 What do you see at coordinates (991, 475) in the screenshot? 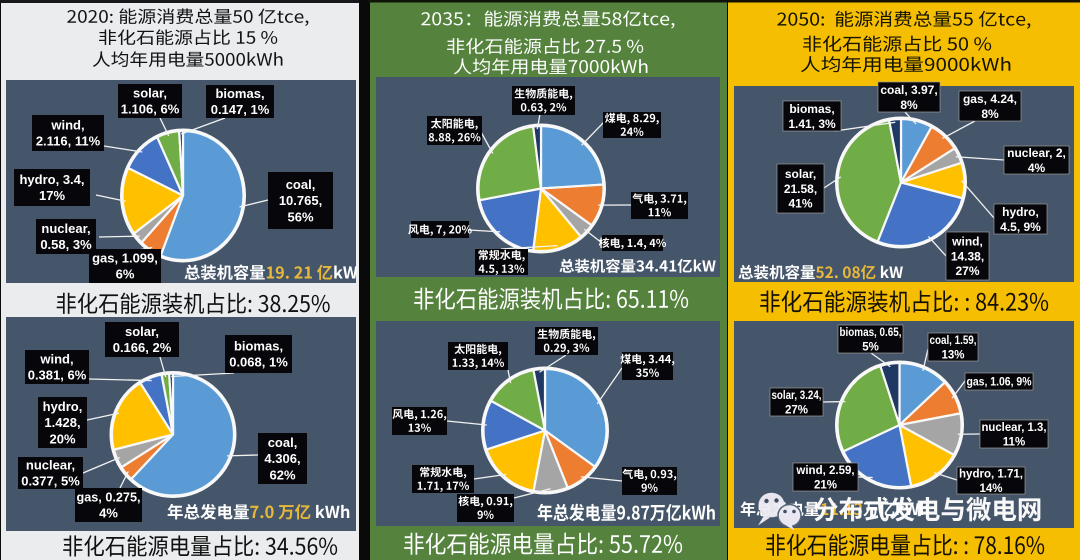
I see `svg-text: hydro, 1.71,` at bounding box center [991, 475].